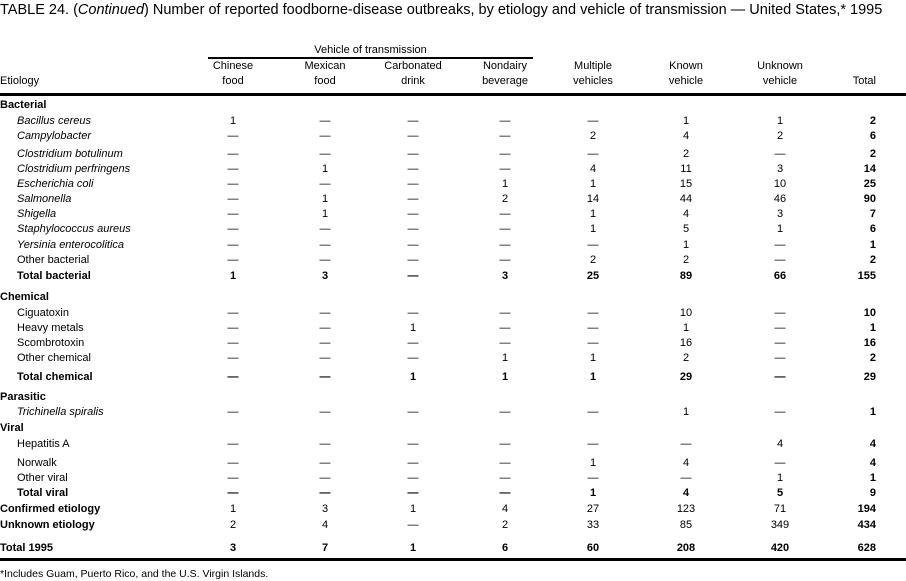  I want to click on column-header-line: drink, so click(413, 81).